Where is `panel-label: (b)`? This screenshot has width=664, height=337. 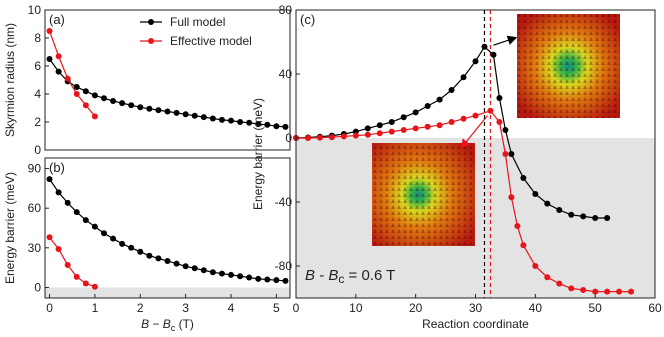
panel-label: (b) is located at coordinates (57, 167).